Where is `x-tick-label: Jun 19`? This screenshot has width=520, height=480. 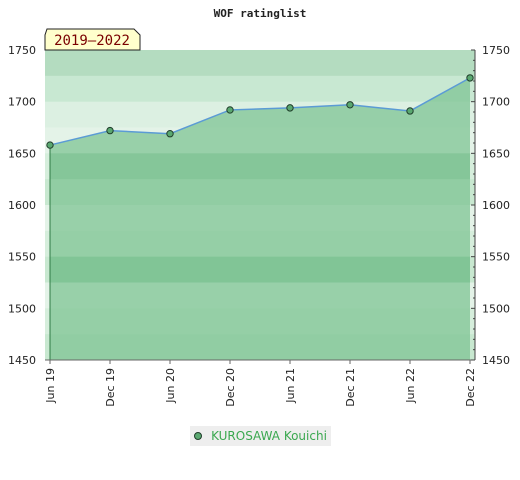
x-tick-label: Jun 19 is located at coordinates (50, 386).